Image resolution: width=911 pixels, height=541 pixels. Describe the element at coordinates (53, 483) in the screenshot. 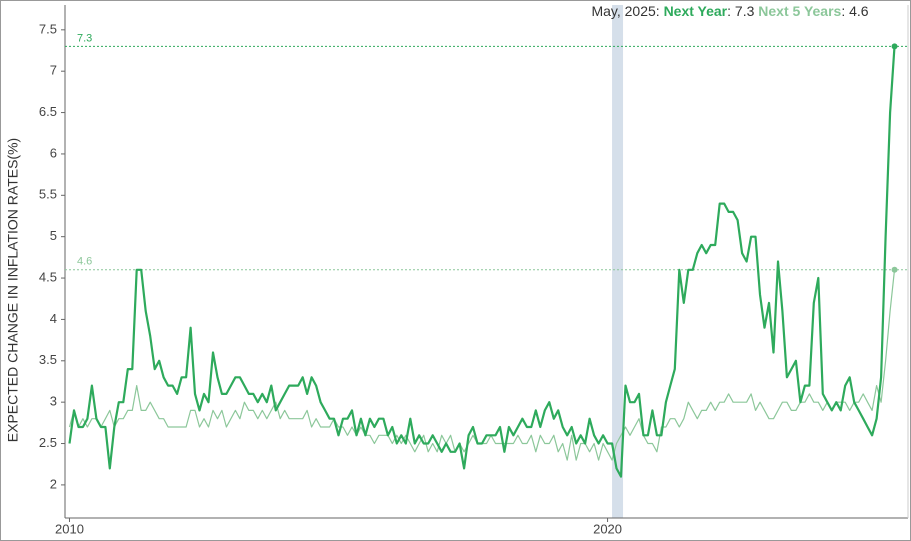

I see `y-tick-label: 2` at that location.